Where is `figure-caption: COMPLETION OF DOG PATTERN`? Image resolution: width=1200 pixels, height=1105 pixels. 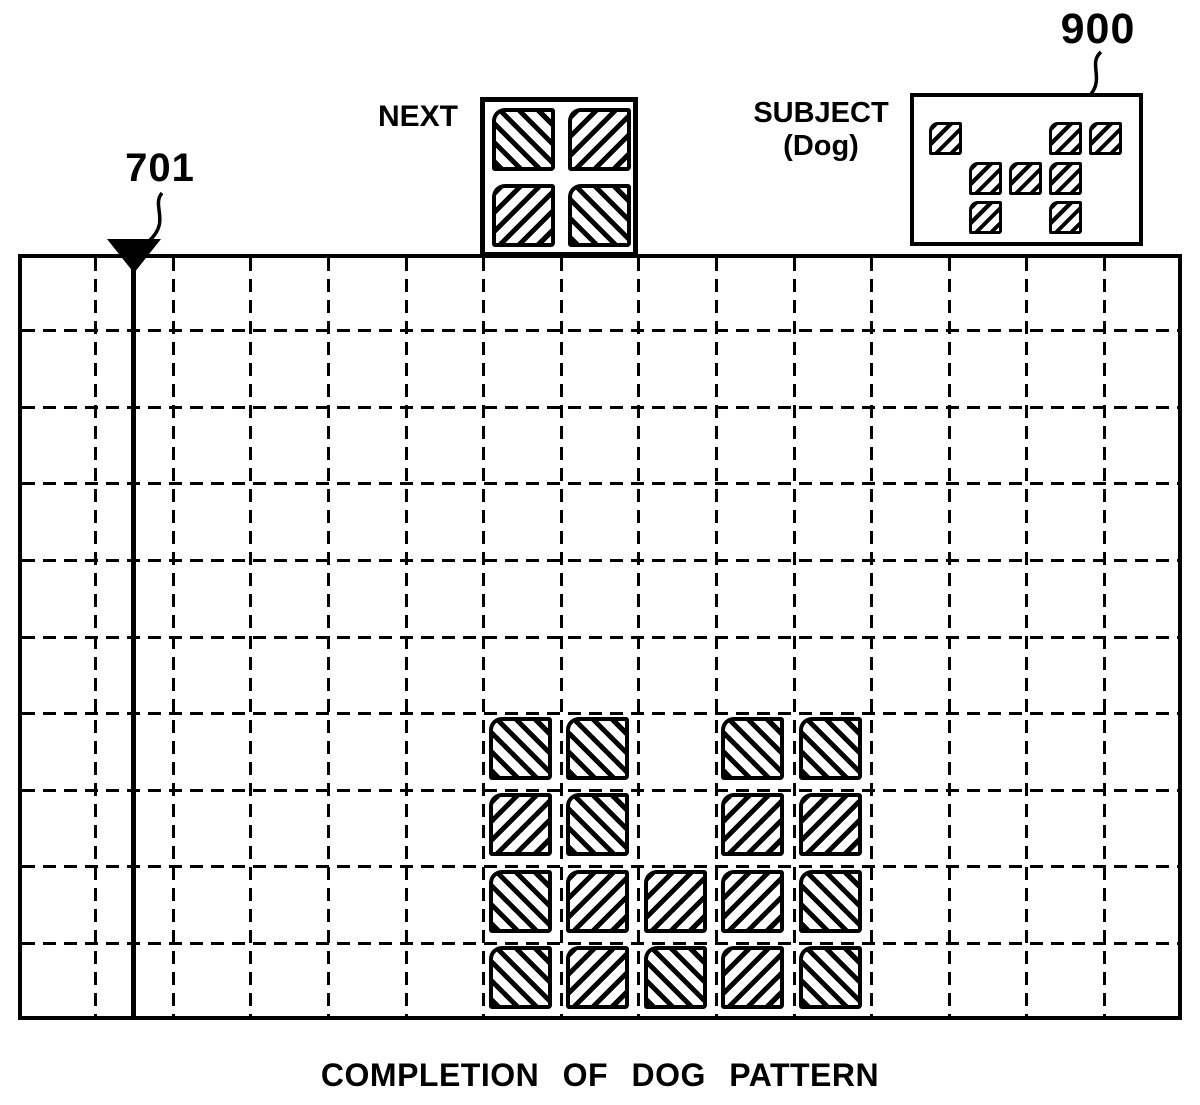 figure-caption: COMPLETION OF DOG PATTERN is located at coordinates (600, 1075).